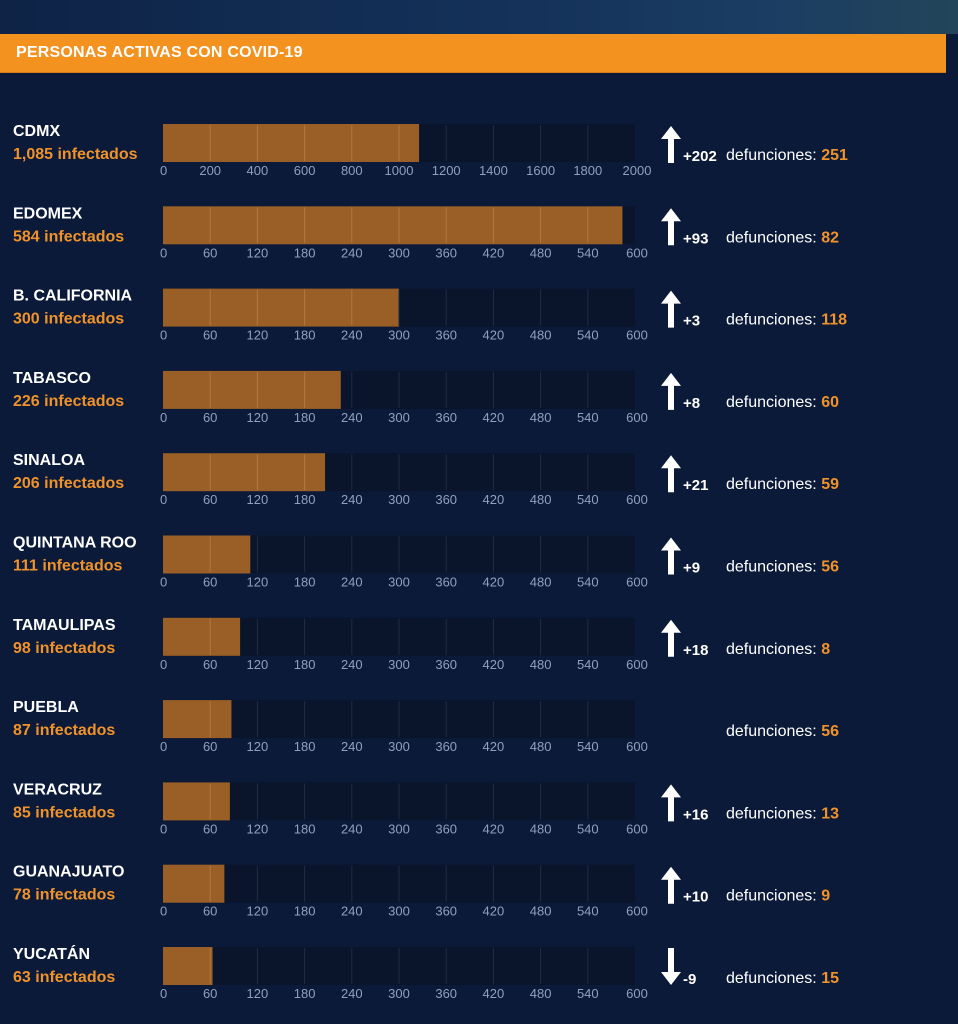 This screenshot has width=958, height=1024. Describe the element at coordinates (52, 378) in the screenshot. I see `state-name: TABASCO` at that location.